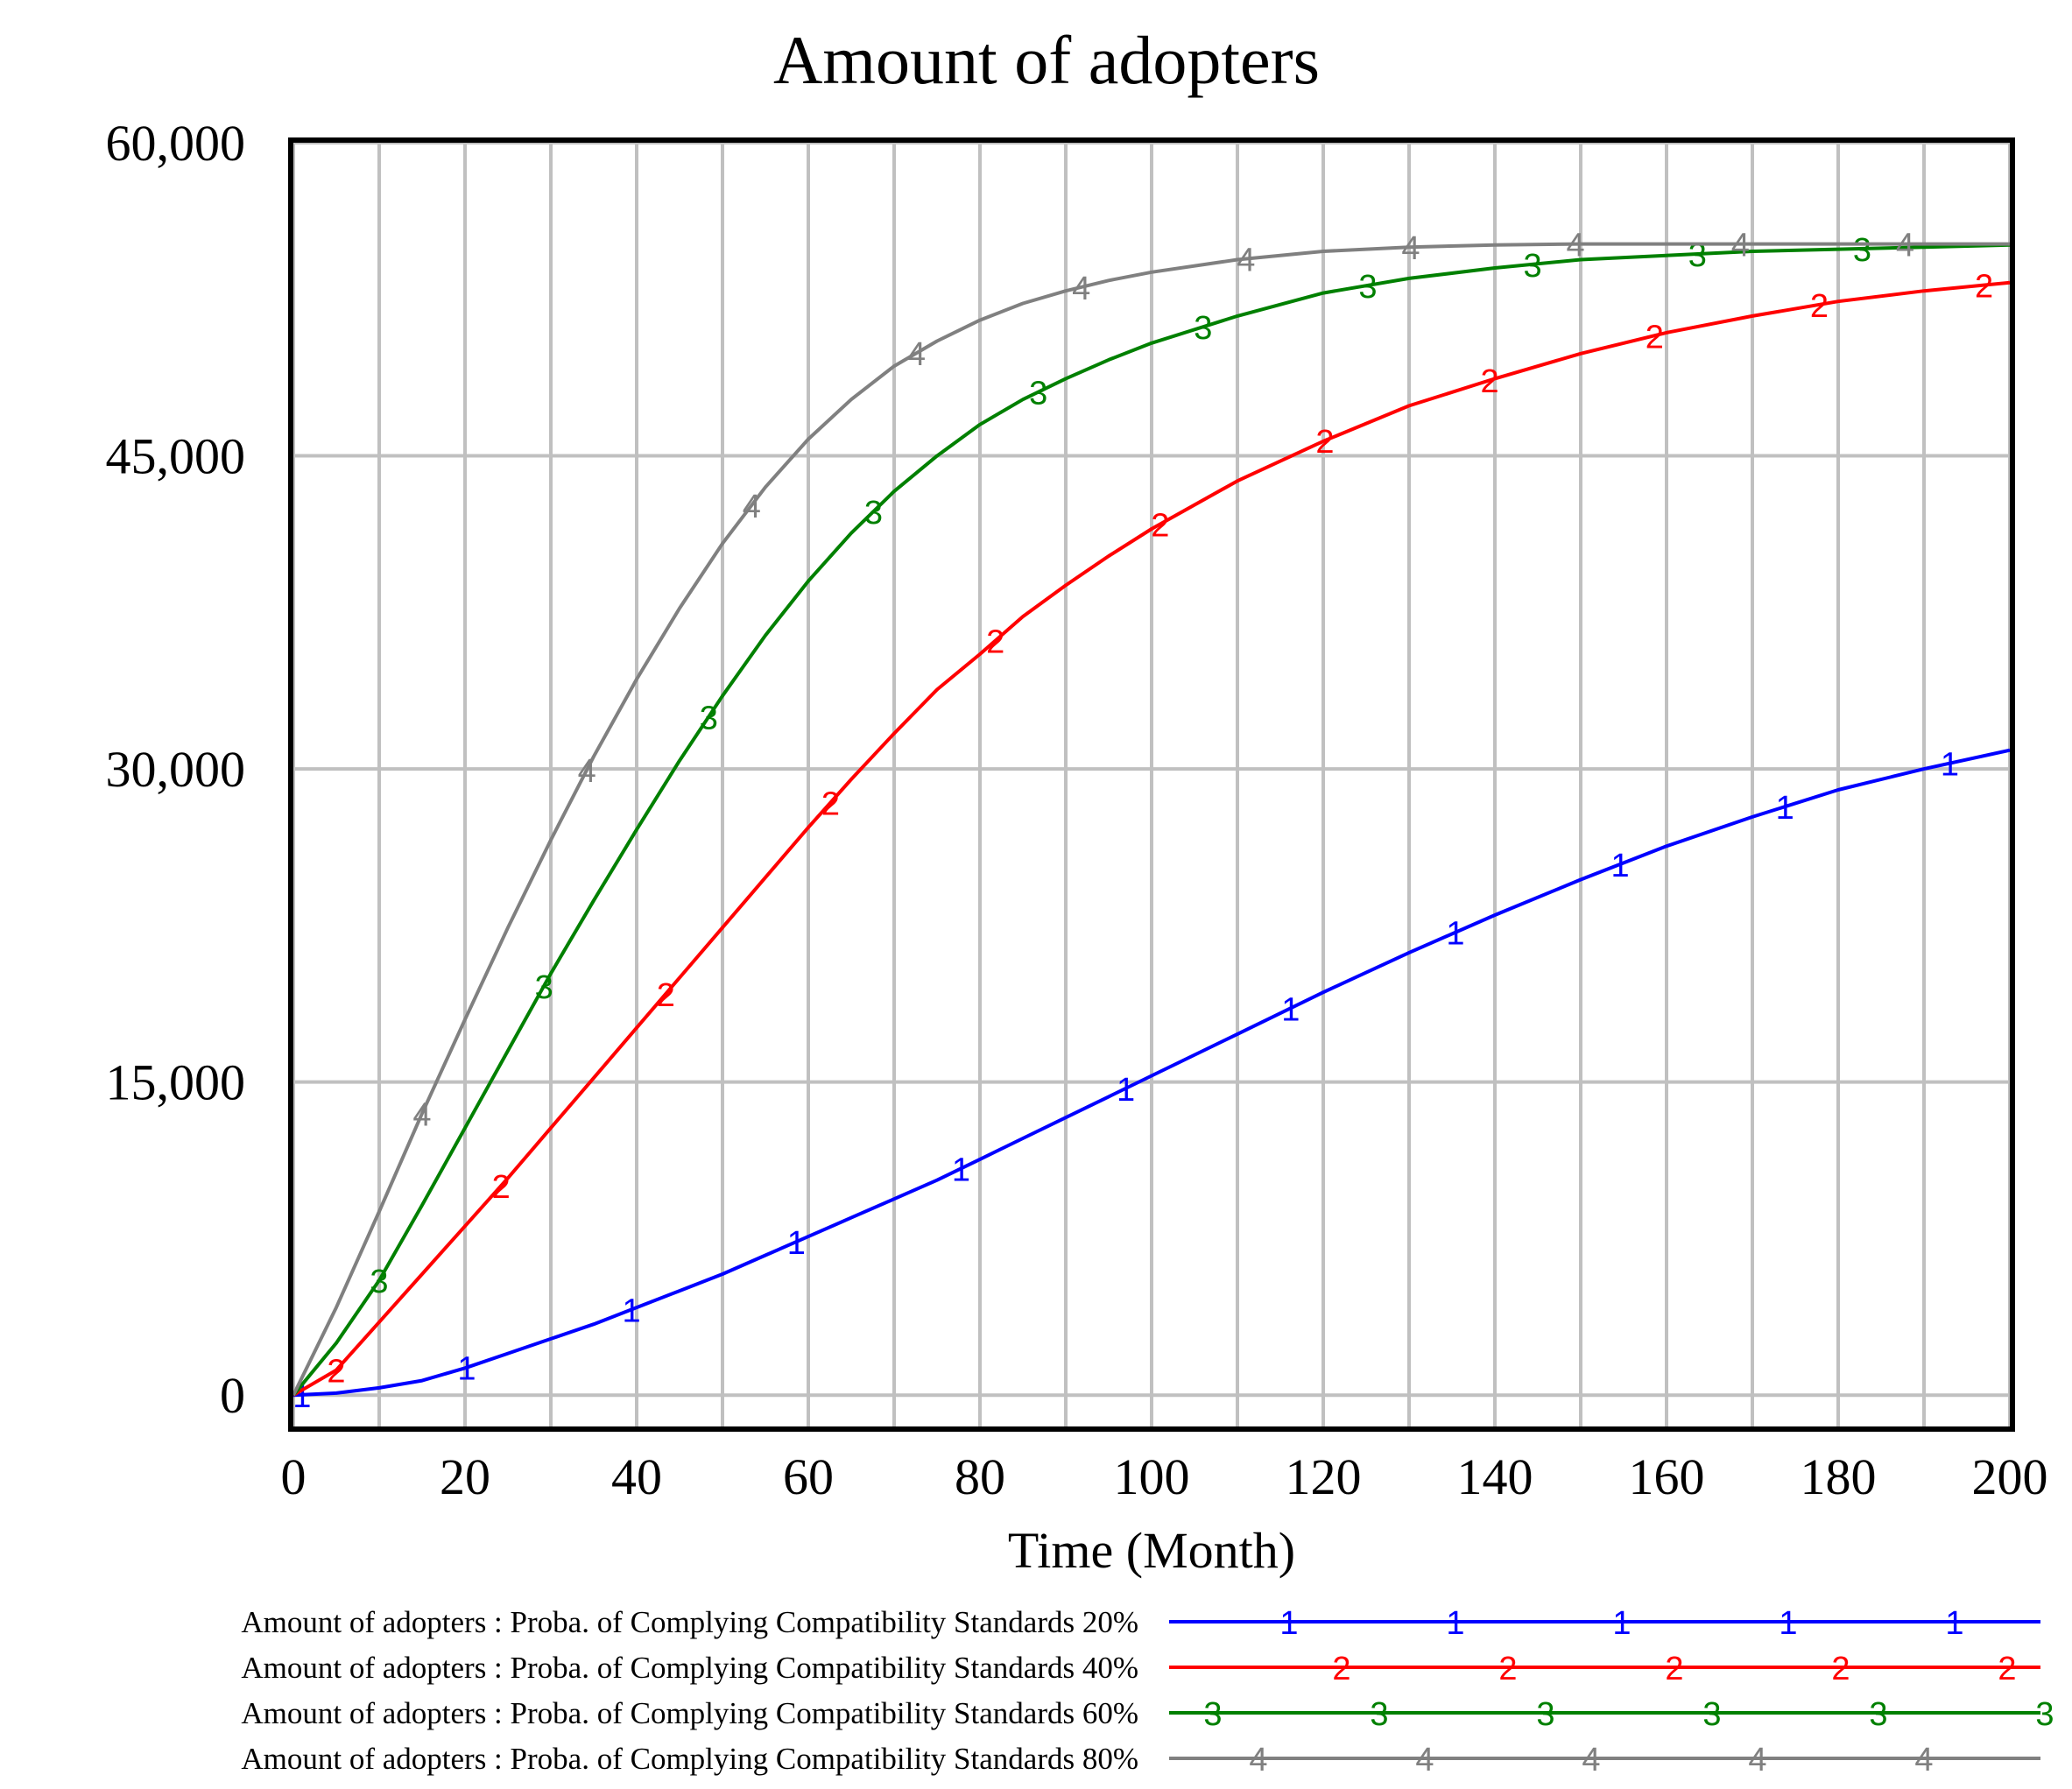 The height and width of the screenshot is (1789, 2072). What do you see at coordinates (2010, 1476) in the screenshot?
I see `x-tick-label: 200` at bounding box center [2010, 1476].